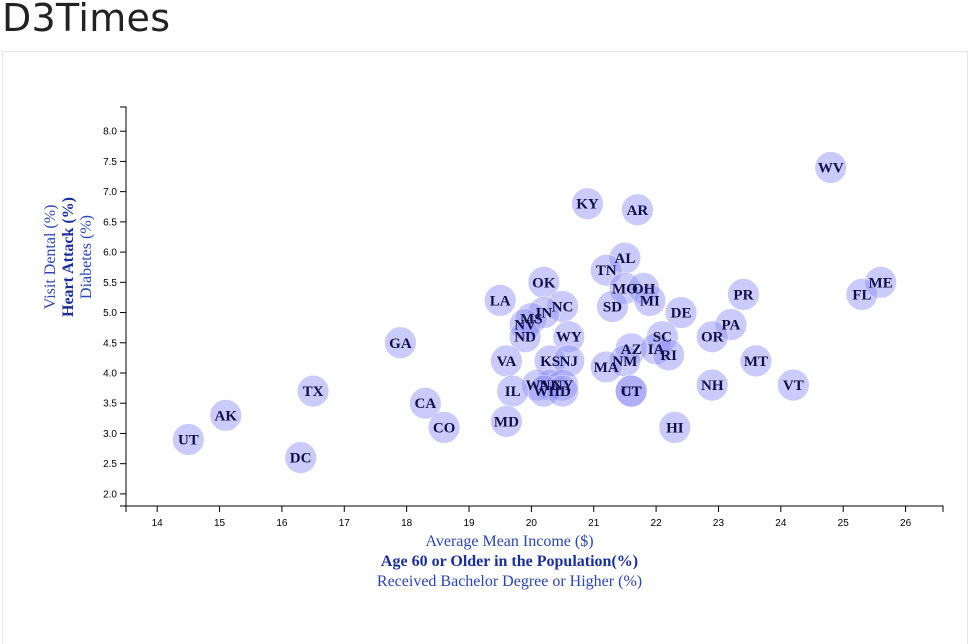  I want to click on x-tick: 19, so click(469, 517).